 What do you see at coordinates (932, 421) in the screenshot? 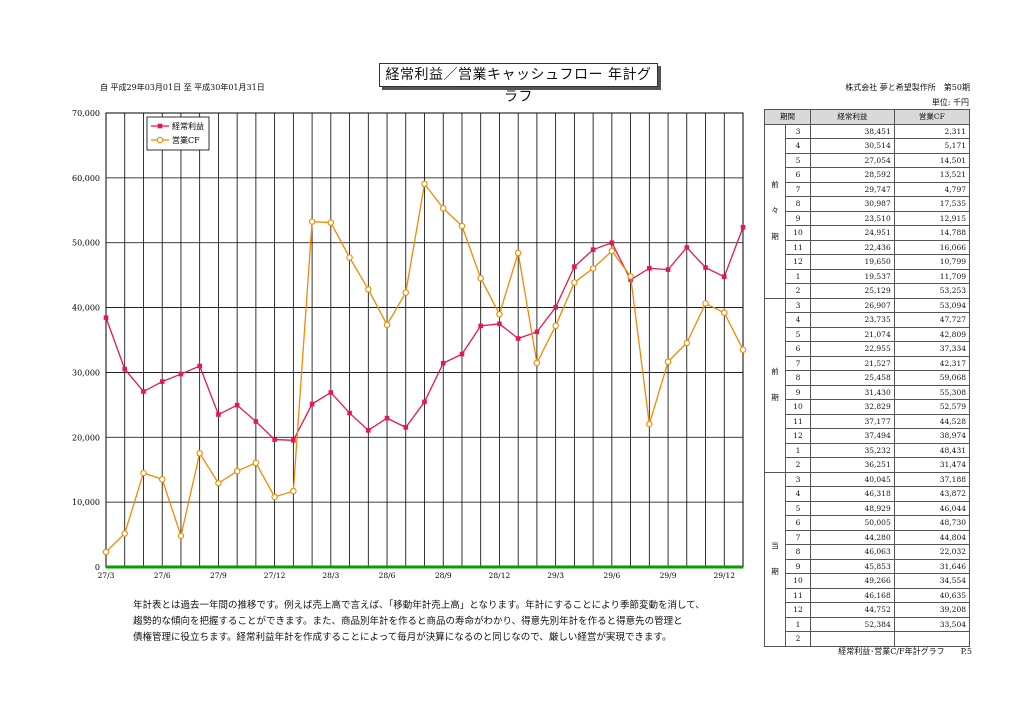
I see `operating-cf-cell: 44,528` at bounding box center [932, 421].